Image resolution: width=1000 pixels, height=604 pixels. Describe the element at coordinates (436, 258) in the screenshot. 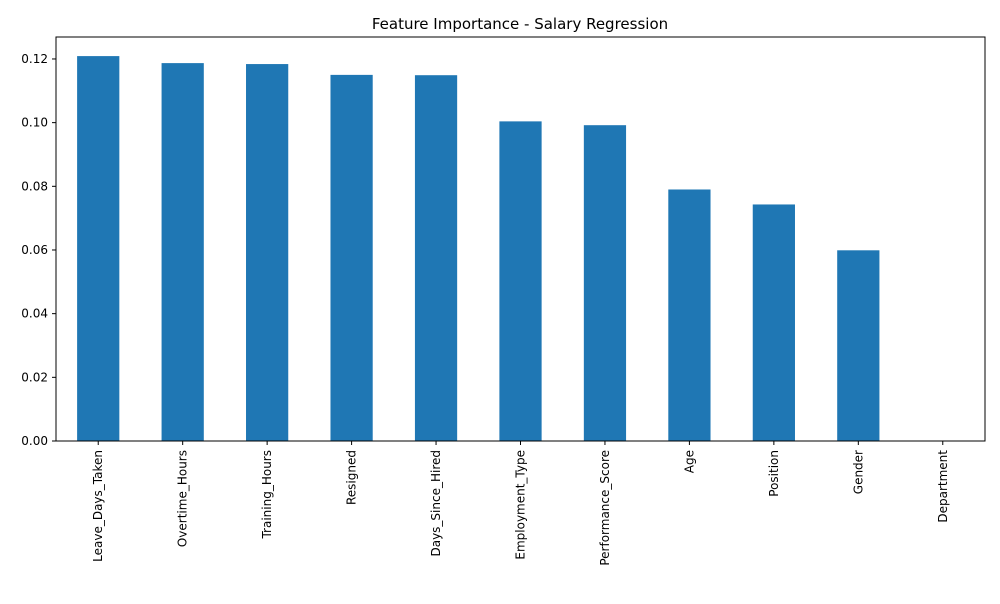

I see `bar-days-since-hired` at that location.